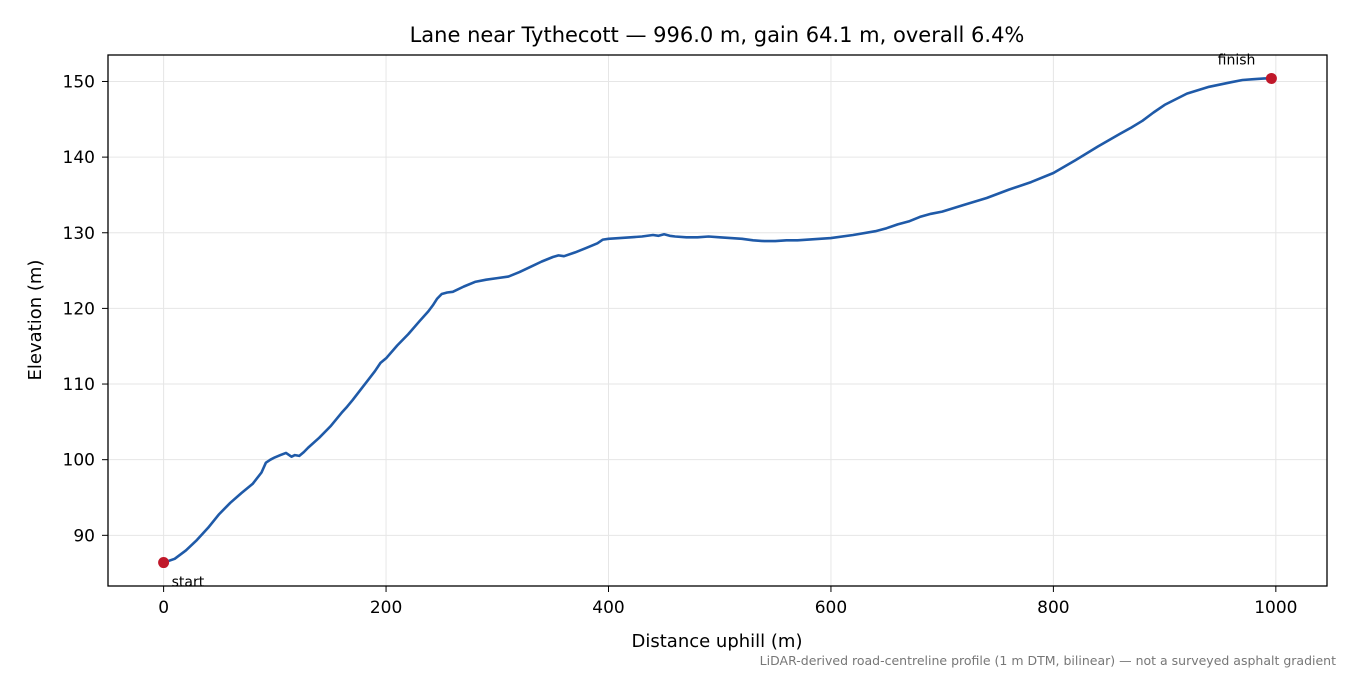 This screenshot has height=675, width=1350. Describe the element at coordinates (79, 309) in the screenshot. I see `y-tick-label: 120` at that location.